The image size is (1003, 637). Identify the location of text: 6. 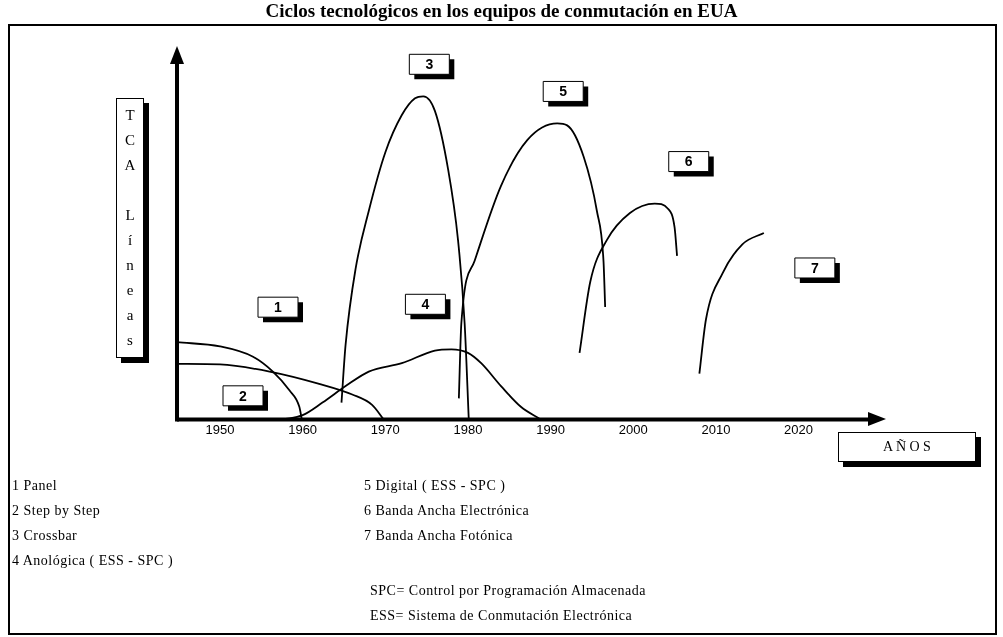
(688, 161).